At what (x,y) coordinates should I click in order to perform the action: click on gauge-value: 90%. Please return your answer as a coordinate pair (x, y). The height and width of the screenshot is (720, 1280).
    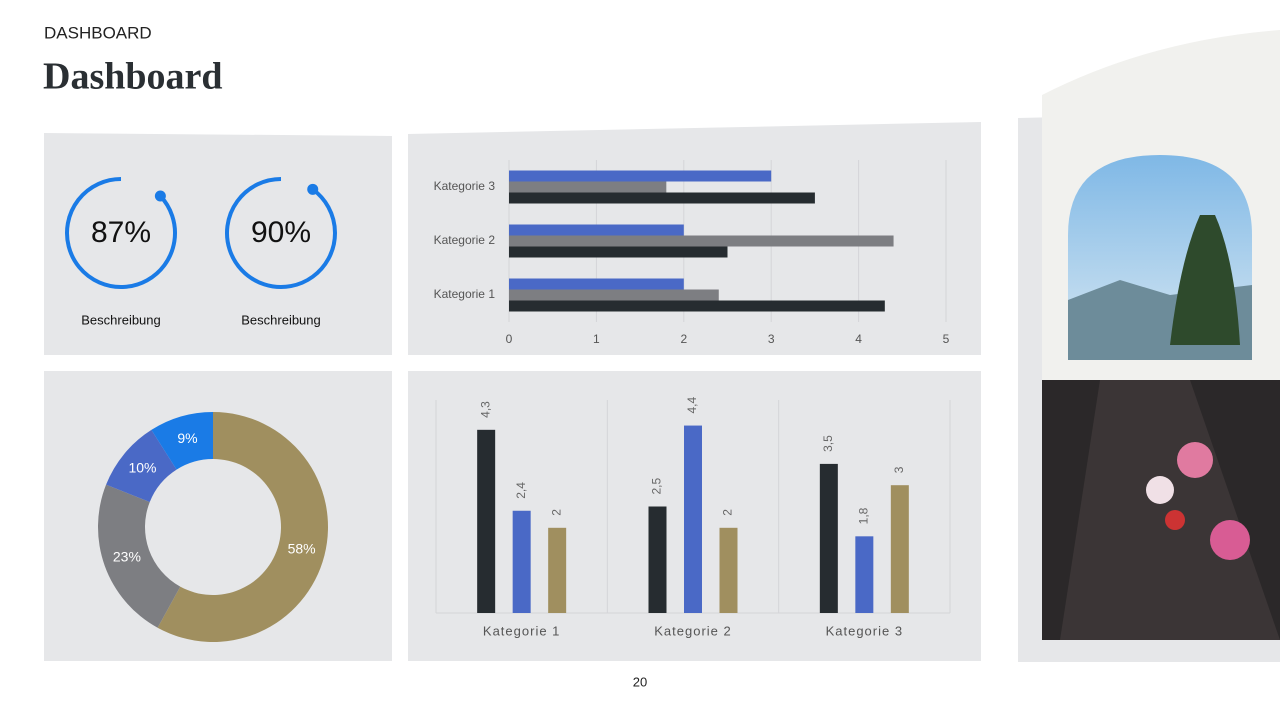
    Looking at the image, I should click on (281, 232).